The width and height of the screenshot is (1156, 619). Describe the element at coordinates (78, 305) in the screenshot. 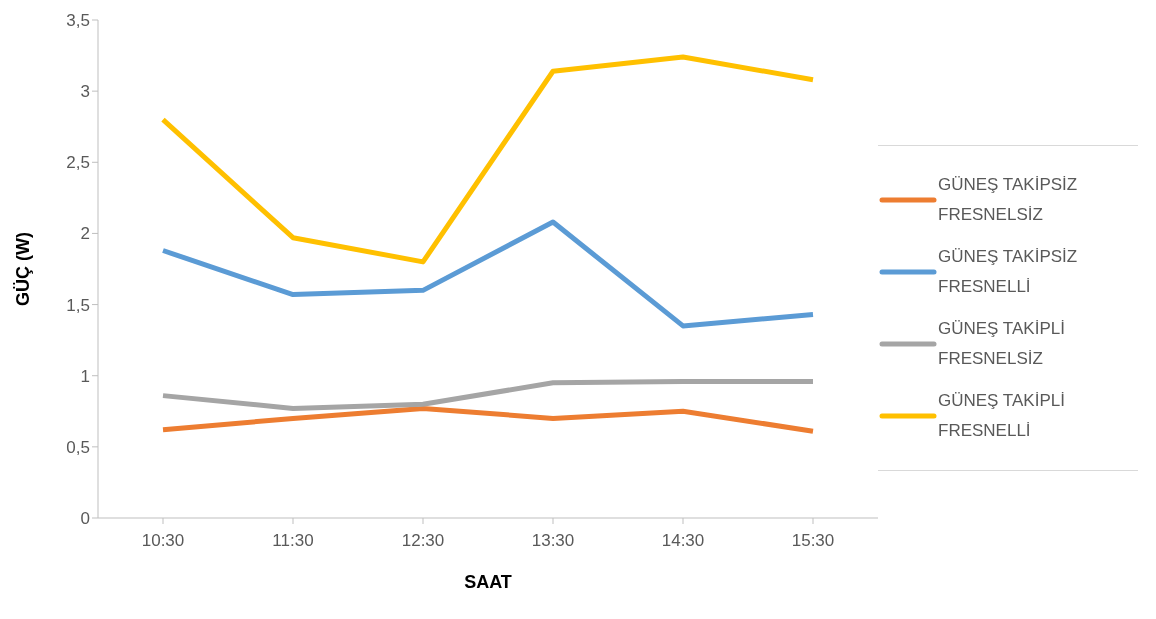

I see `y-tick-label: 1,5` at that location.